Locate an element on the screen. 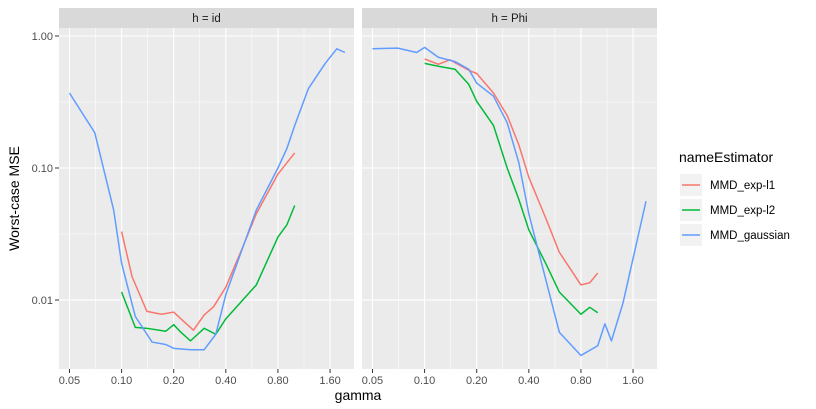 The image size is (816, 409). legend-label: MMD_exp-l1 is located at coordinates (742, 186).